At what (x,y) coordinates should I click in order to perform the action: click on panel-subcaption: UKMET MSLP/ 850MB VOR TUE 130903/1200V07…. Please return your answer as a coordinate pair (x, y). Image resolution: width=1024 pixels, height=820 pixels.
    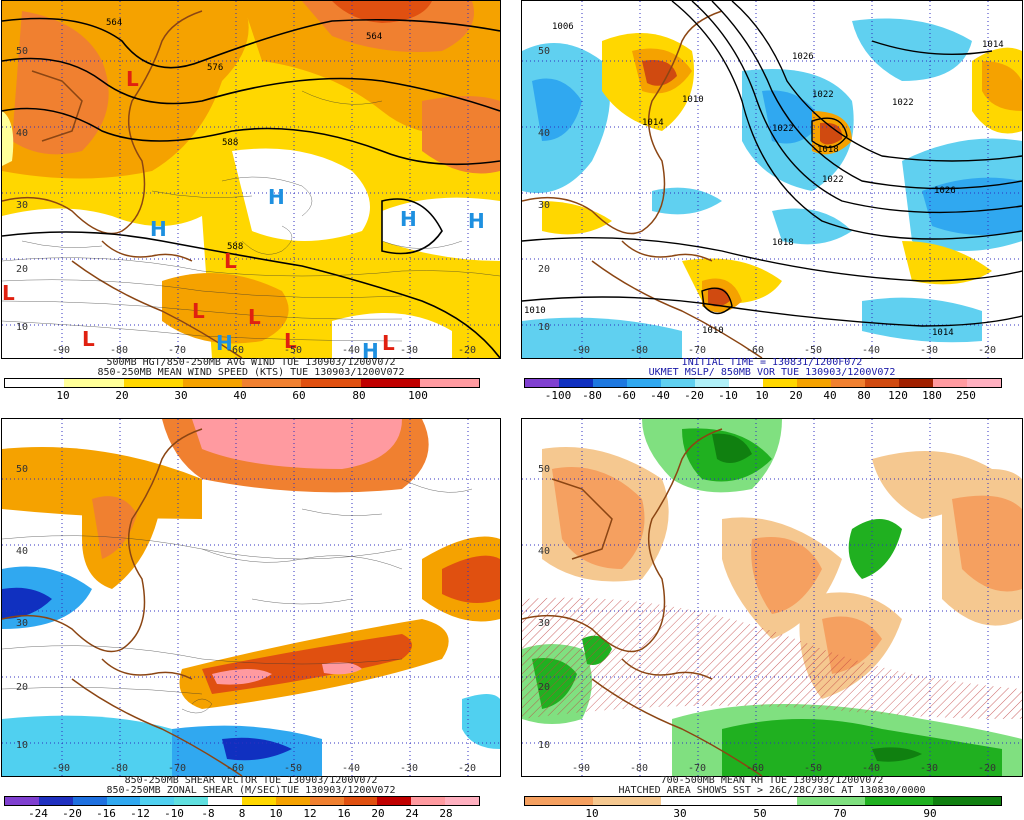
    Looking at the image, I should click on (772, 372).